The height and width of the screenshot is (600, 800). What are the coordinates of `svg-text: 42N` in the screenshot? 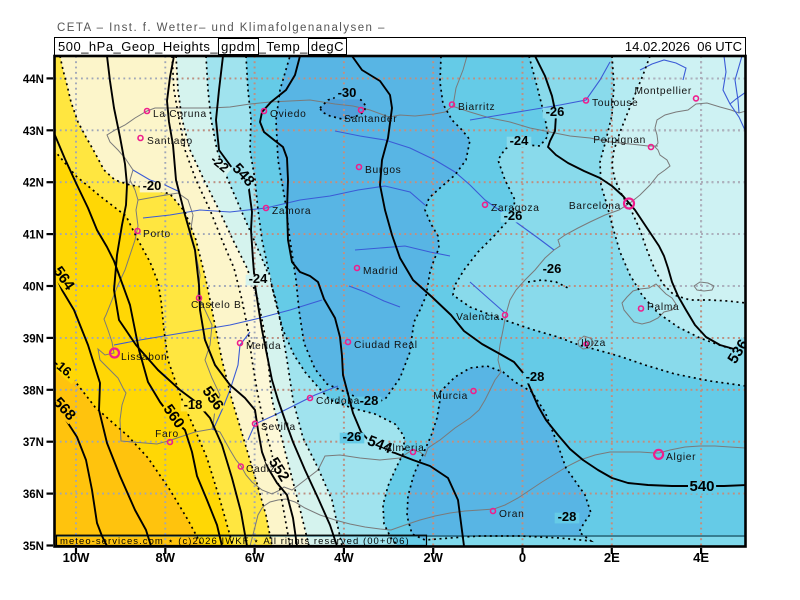 It's located at (33, 184).